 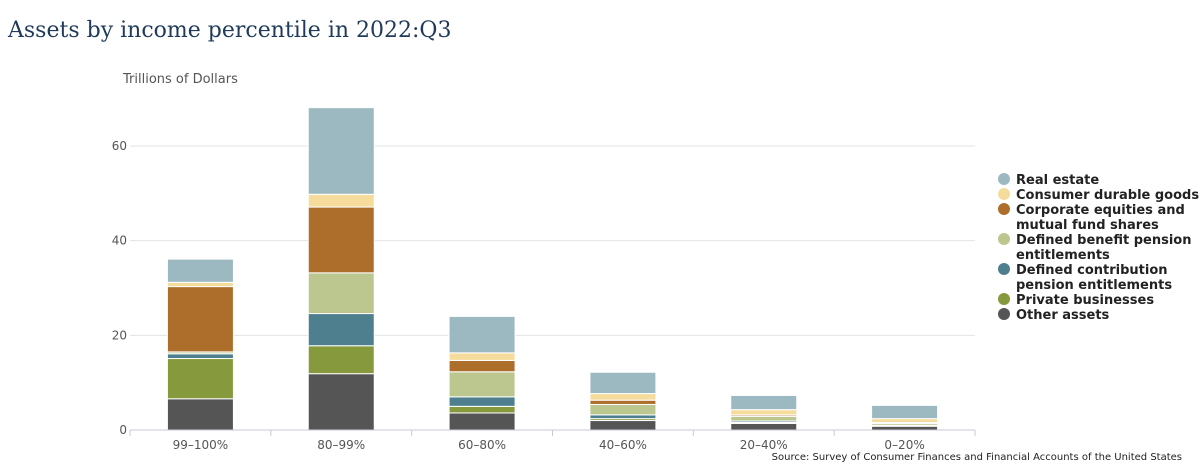 I want to click on bar-segment: Other assets: 0.8, so click(x=905, y=428).